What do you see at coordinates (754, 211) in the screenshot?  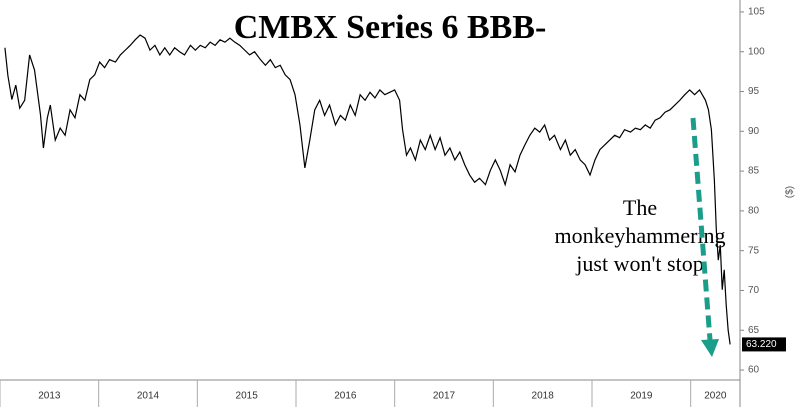 I see `y-tick-label: 80` at bounding box center [754, 211].